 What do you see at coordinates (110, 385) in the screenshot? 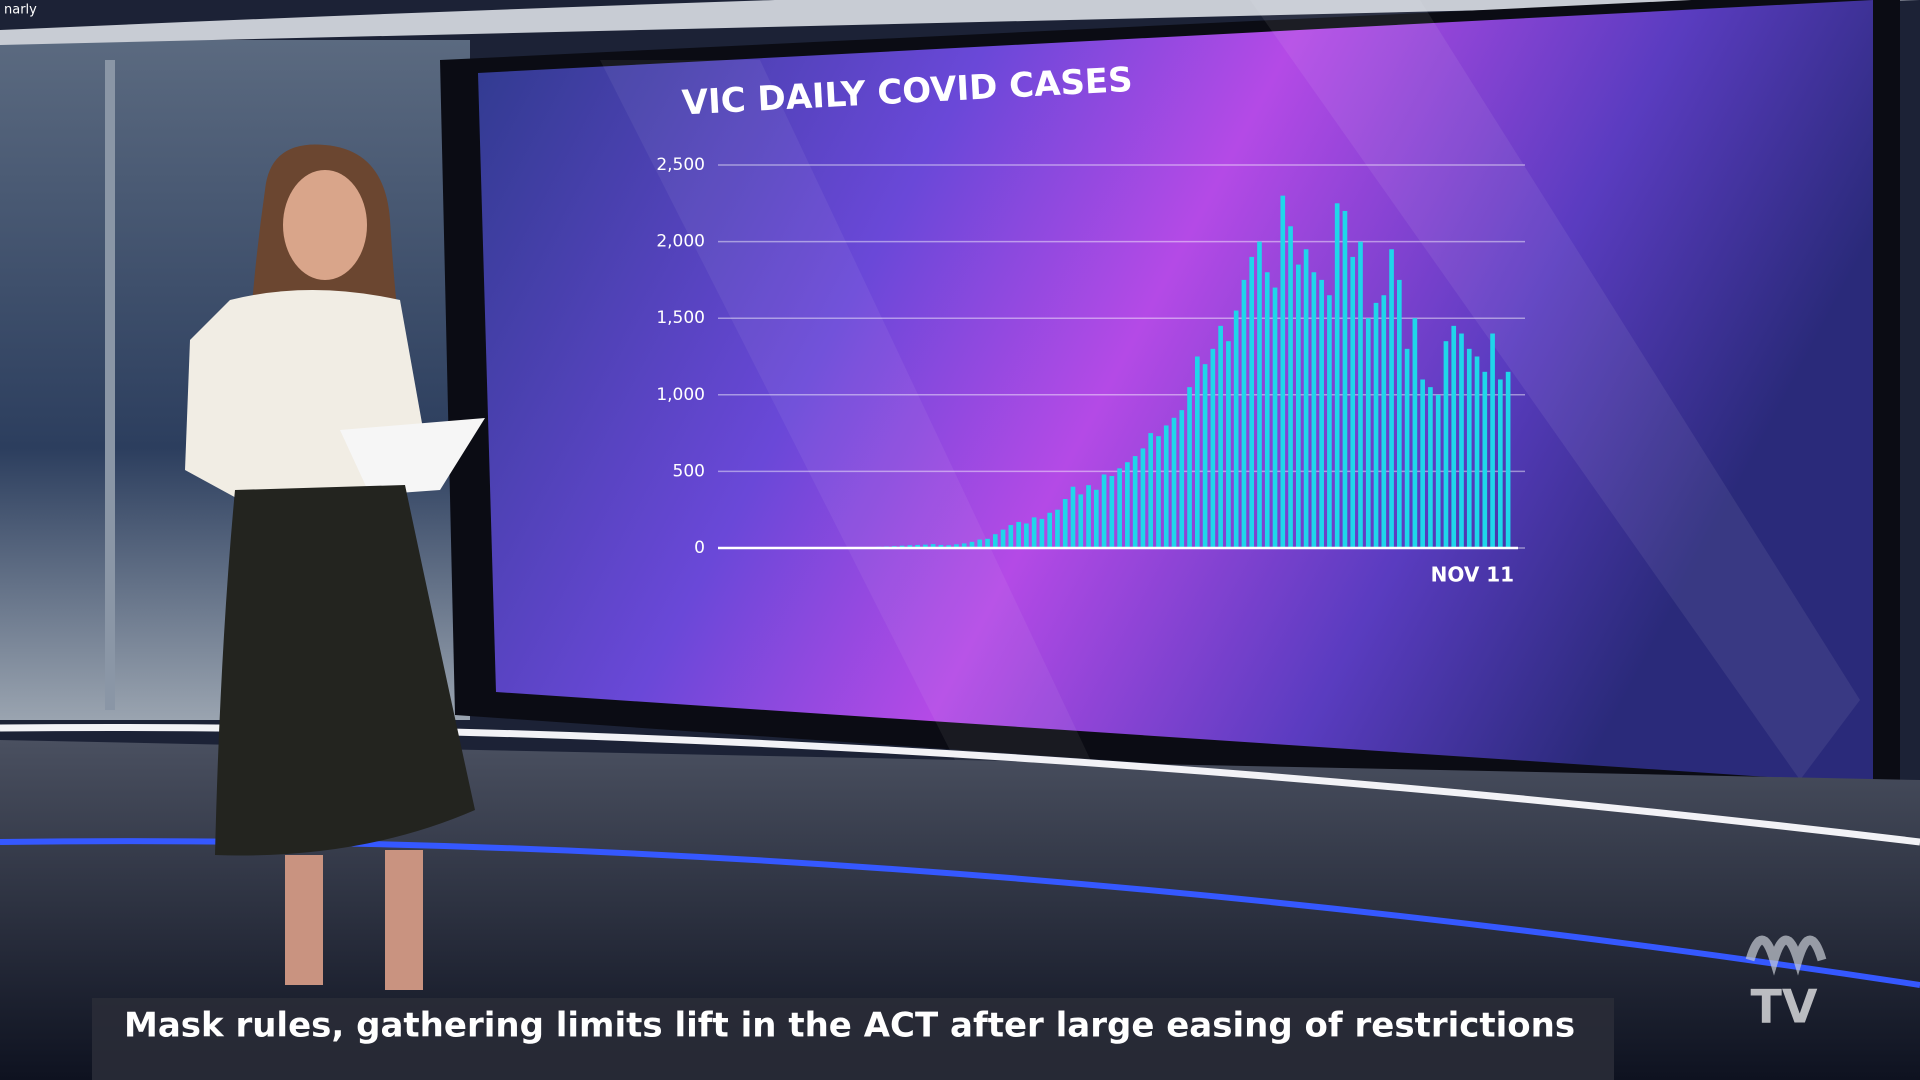
I see `window-frame` at bounding box center [110, 385].